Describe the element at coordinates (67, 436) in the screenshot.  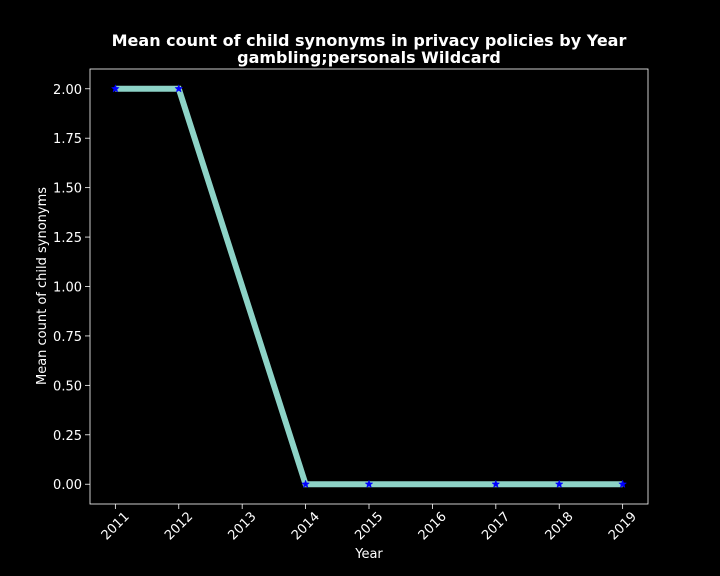
I see `y-tick-label: 0.25` at that location.